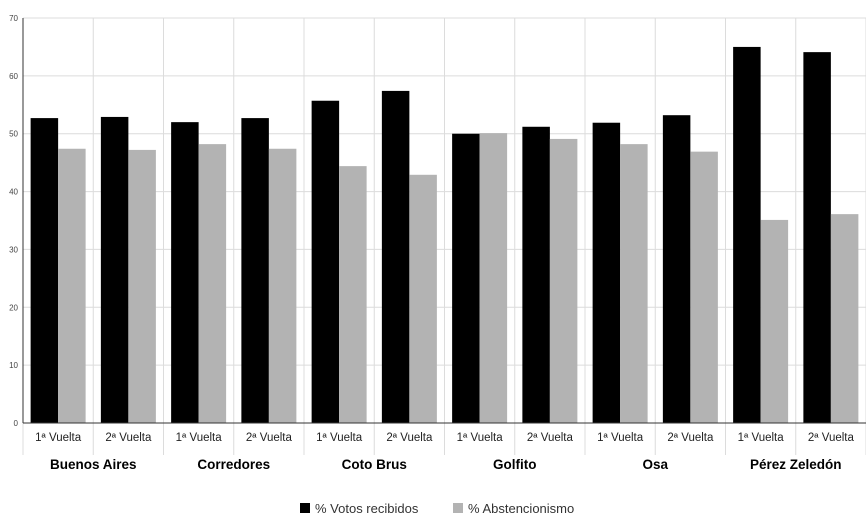 The image size is (866, 517). I want to click on y-tick-label: 0, so click(16, 423).